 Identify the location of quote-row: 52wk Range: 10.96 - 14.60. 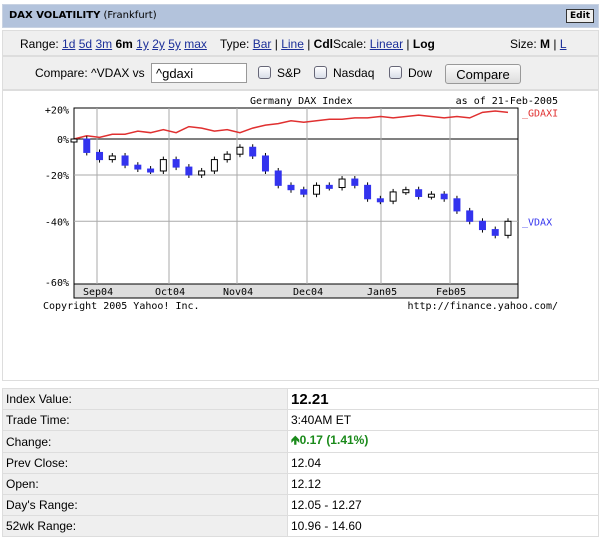
(300, 526).